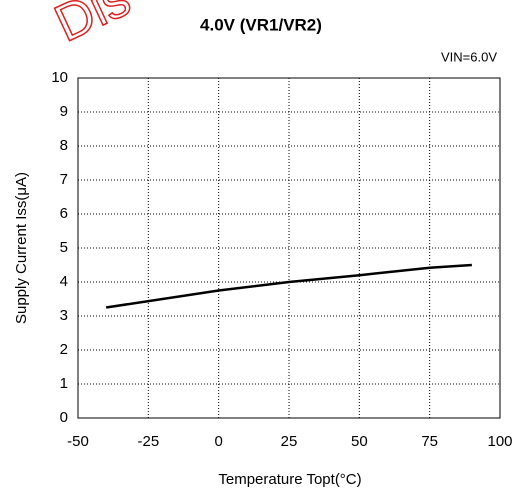  What do you see at coordinates (64, 349) in the screenshot?
I see `y-tick-label: 2` at bounding box center [64, 349].